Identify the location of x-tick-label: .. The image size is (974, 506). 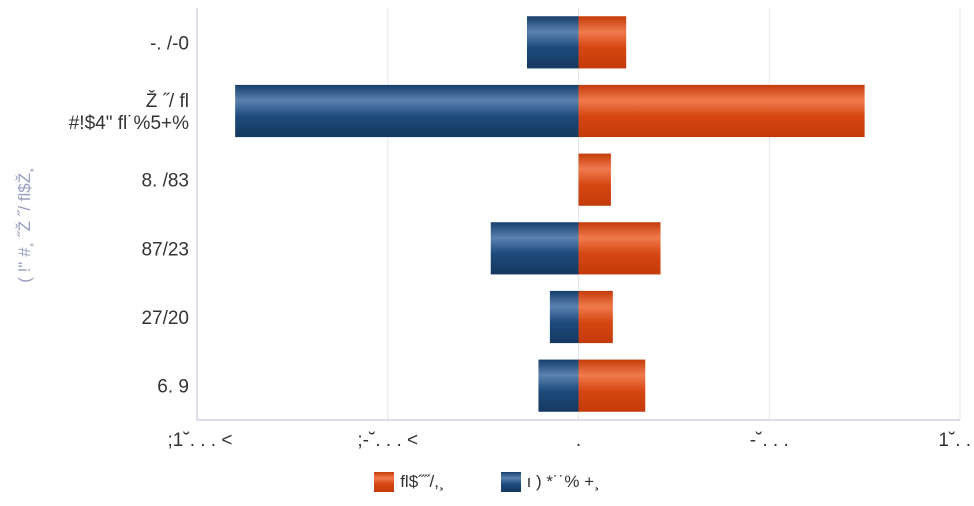
(578, 440).